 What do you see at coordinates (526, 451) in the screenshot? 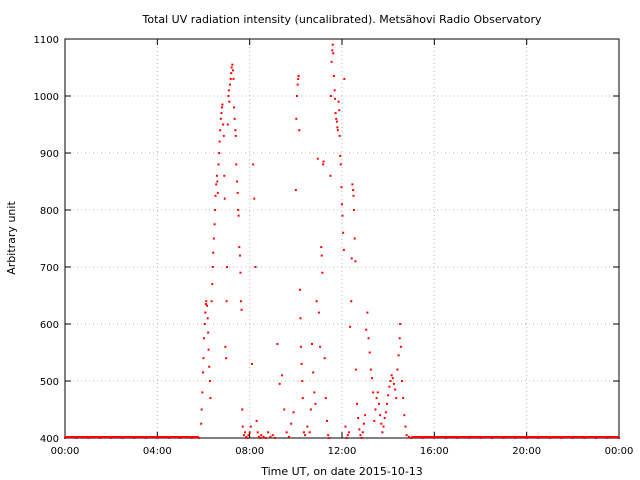
I see `x-tick-label: 20:00` at bounding box center [526, 451].